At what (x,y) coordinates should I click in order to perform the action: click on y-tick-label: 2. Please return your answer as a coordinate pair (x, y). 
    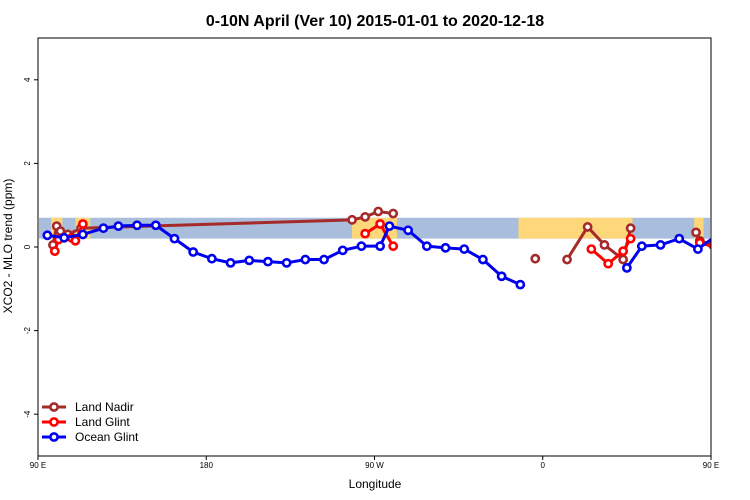
    Looking at the image, I should click on (27, 163).